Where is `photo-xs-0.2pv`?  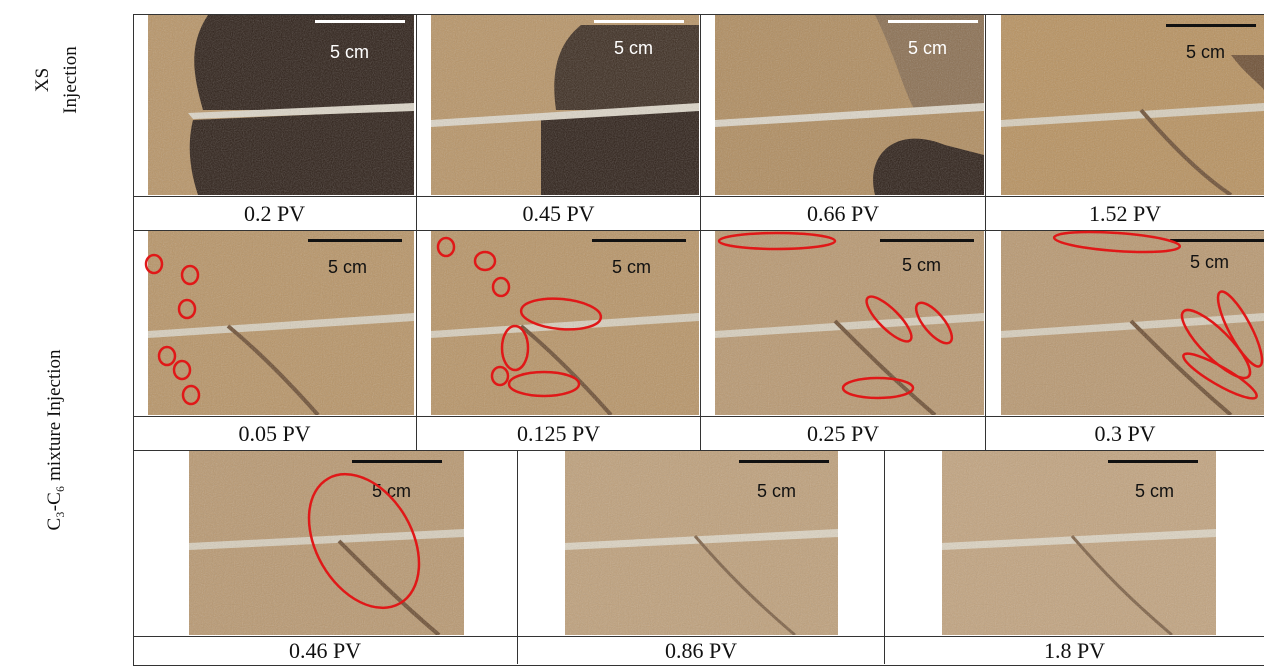
photo-xs-0.2pv is located at coordinates (281, 105).